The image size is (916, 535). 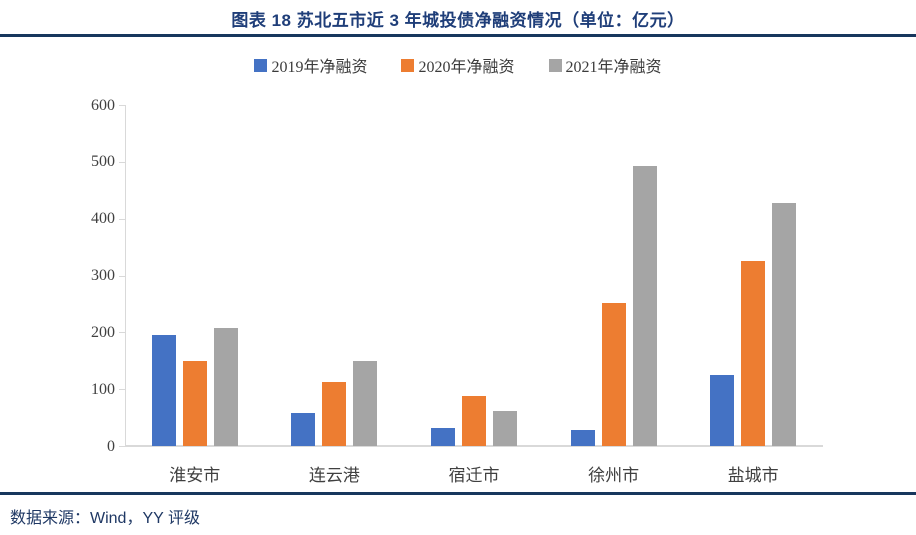 I want to click on y-axis-line, so click(x=125, y=275).